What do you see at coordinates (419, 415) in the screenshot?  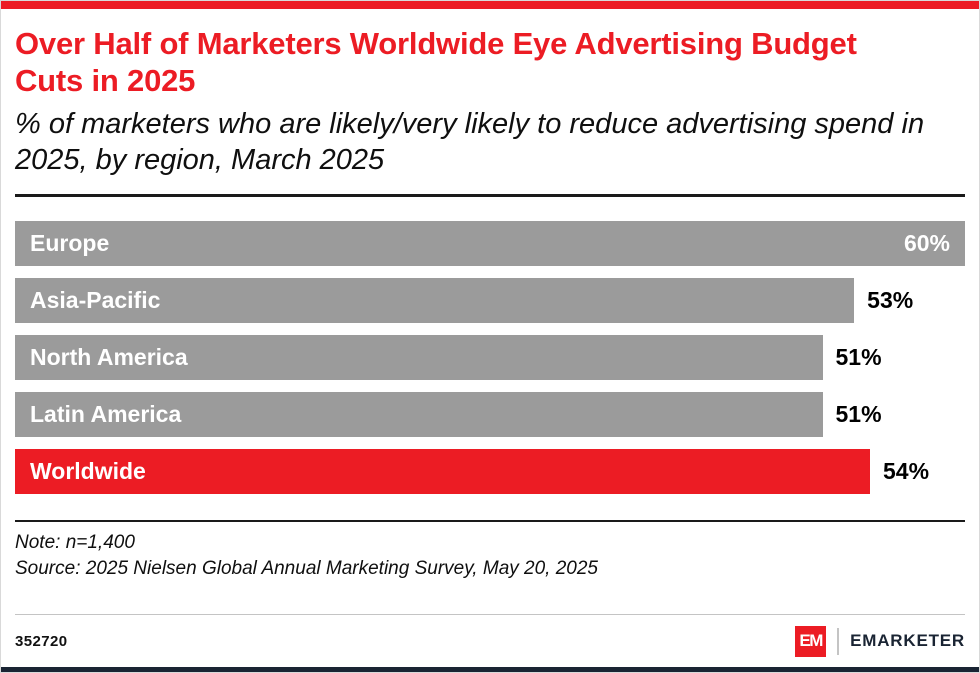 I see `bar: Latin America 51%` at bounding box center [419, 415].